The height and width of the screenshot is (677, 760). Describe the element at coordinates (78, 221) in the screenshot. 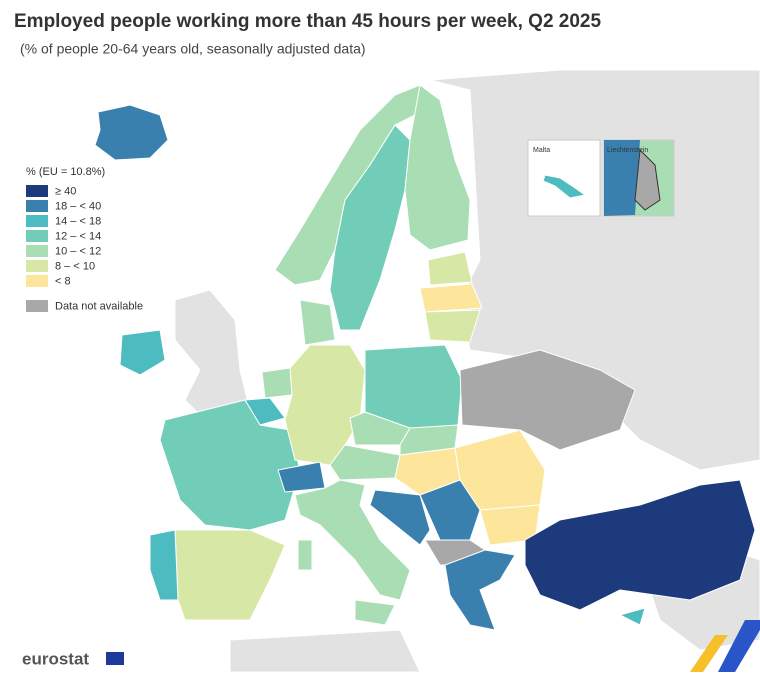

I see `legend-label: 14 – < 18` at that location.